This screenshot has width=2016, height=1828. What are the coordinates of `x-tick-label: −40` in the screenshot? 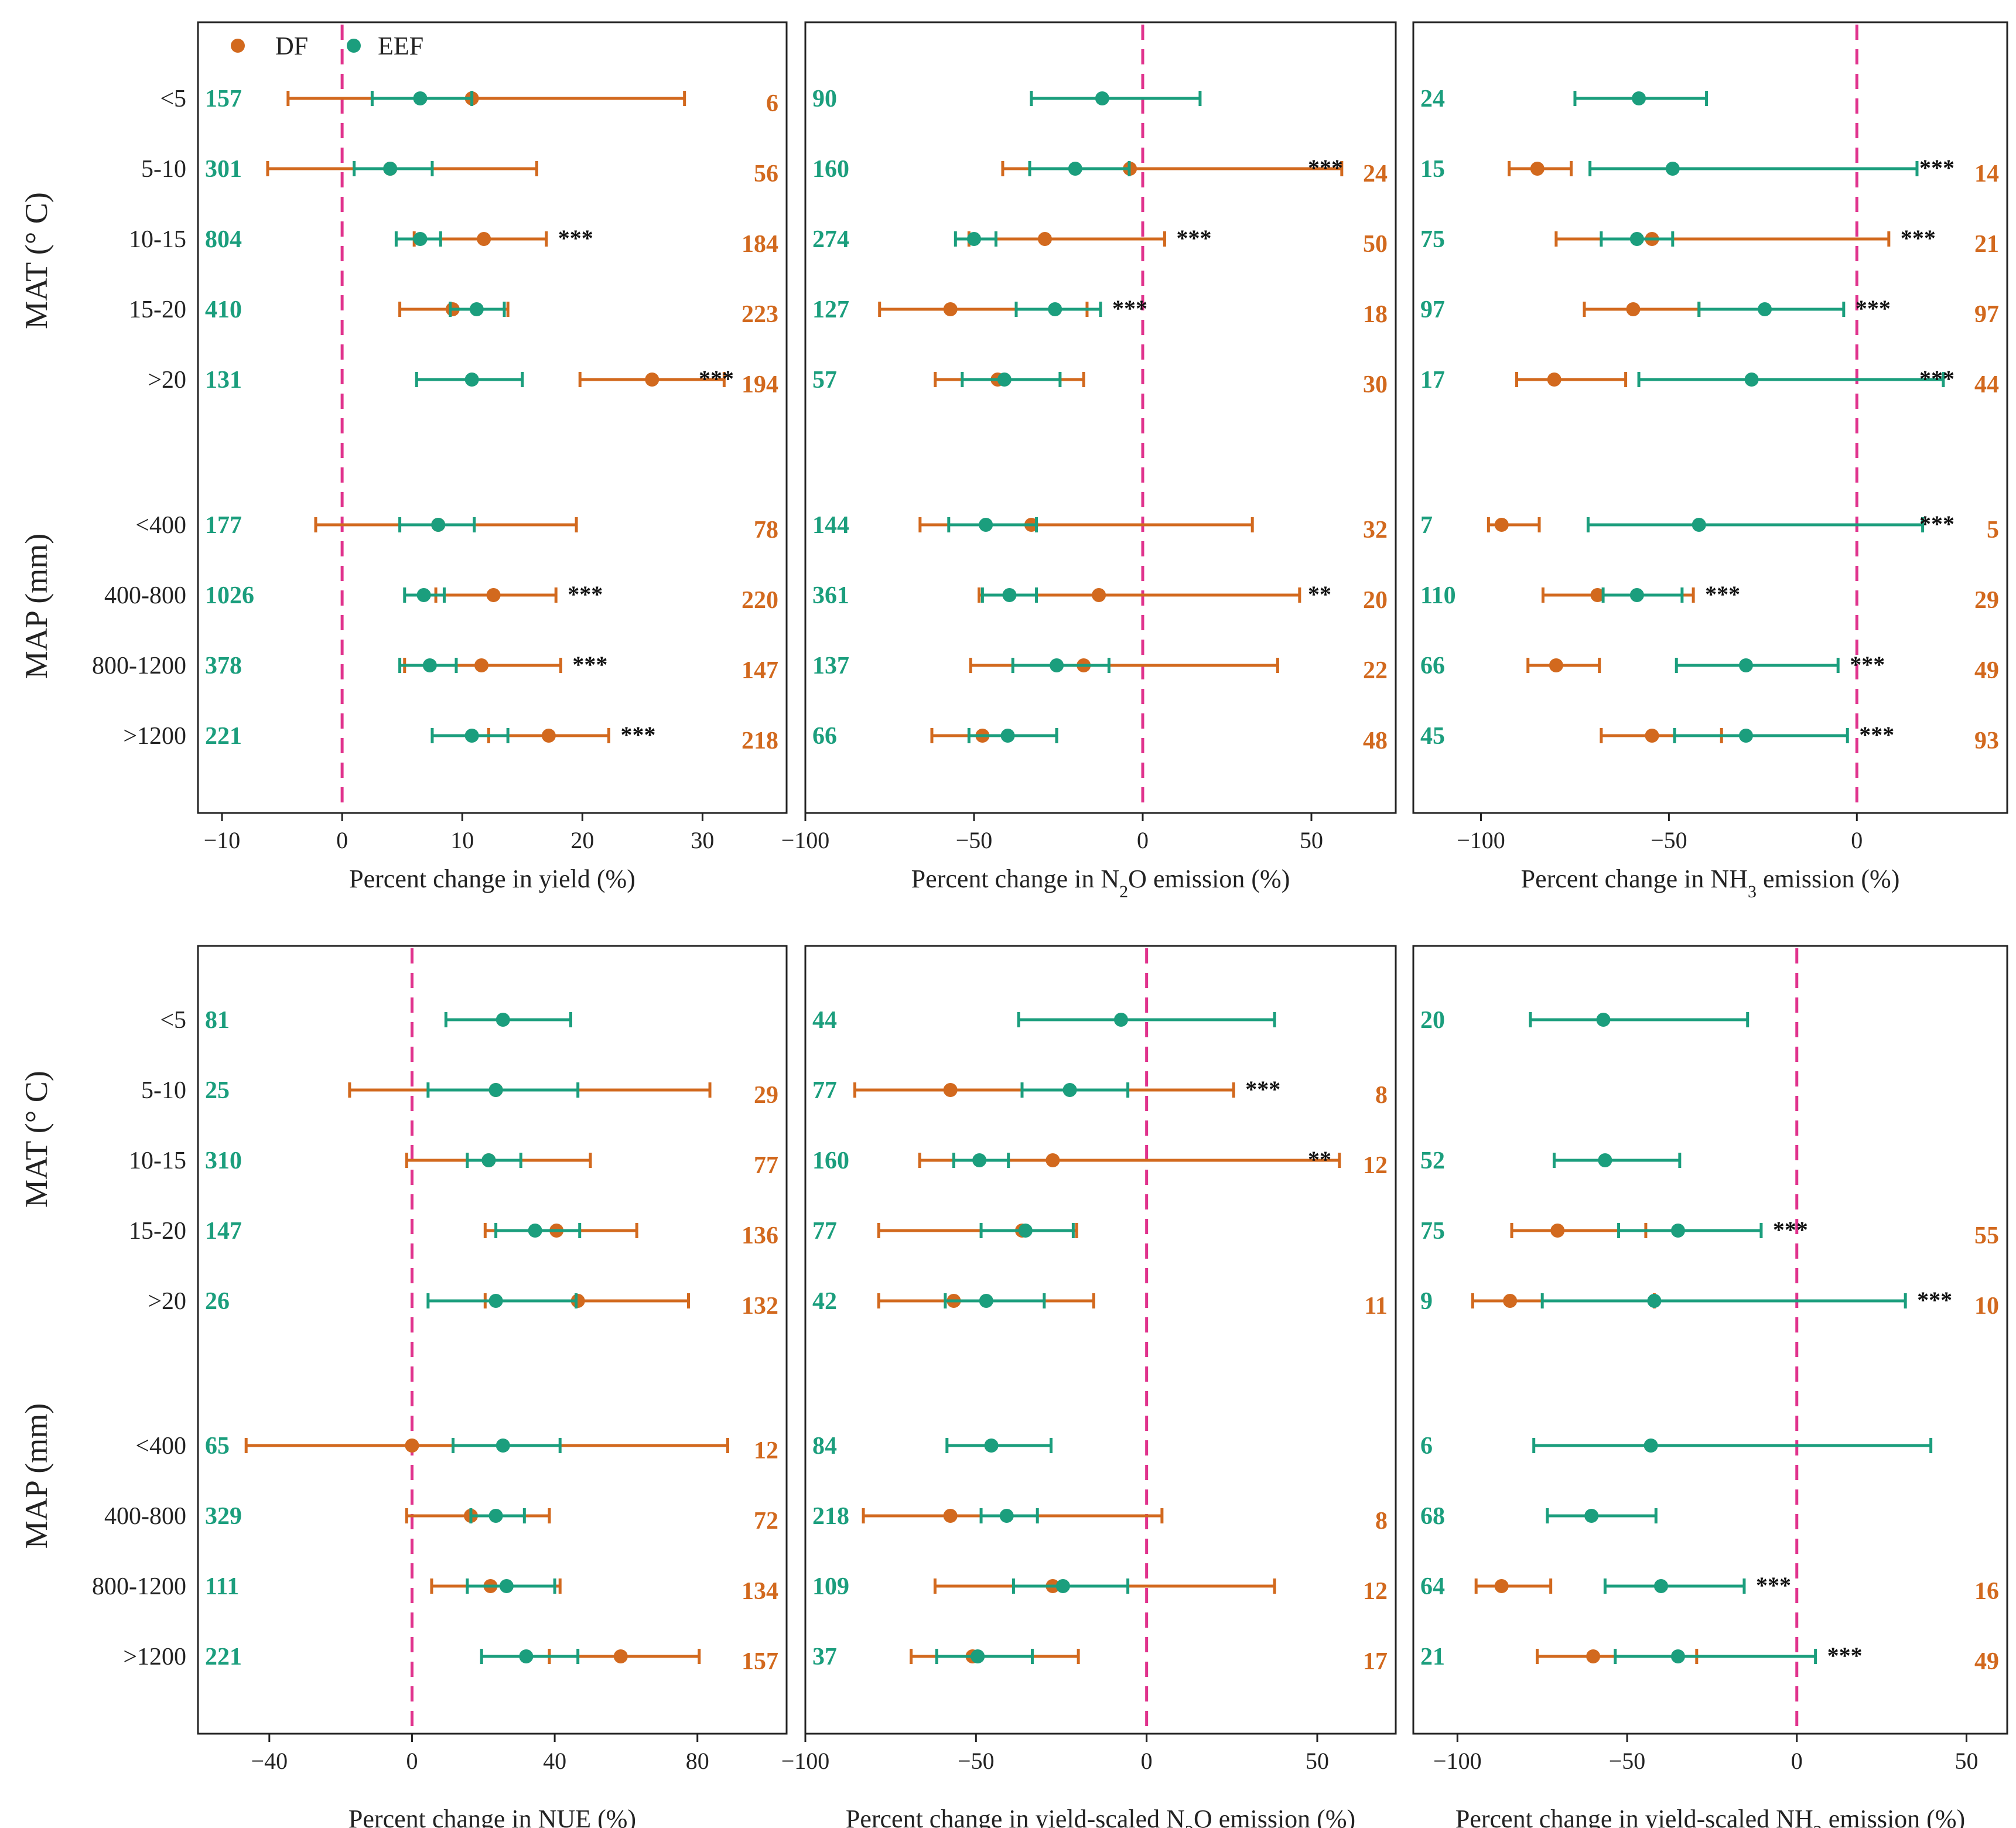 It's located at (269, 1761).